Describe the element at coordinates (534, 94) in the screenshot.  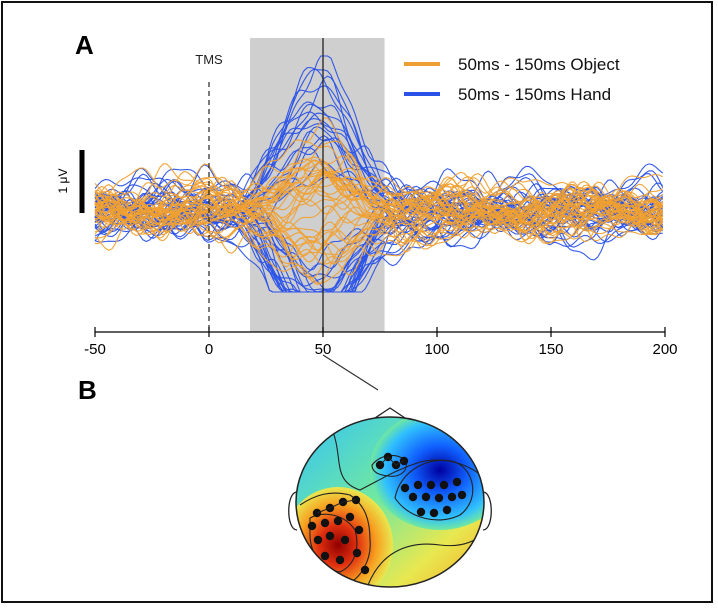
I see `legend-label-1: 50ms - 150ms Hand` at that location.